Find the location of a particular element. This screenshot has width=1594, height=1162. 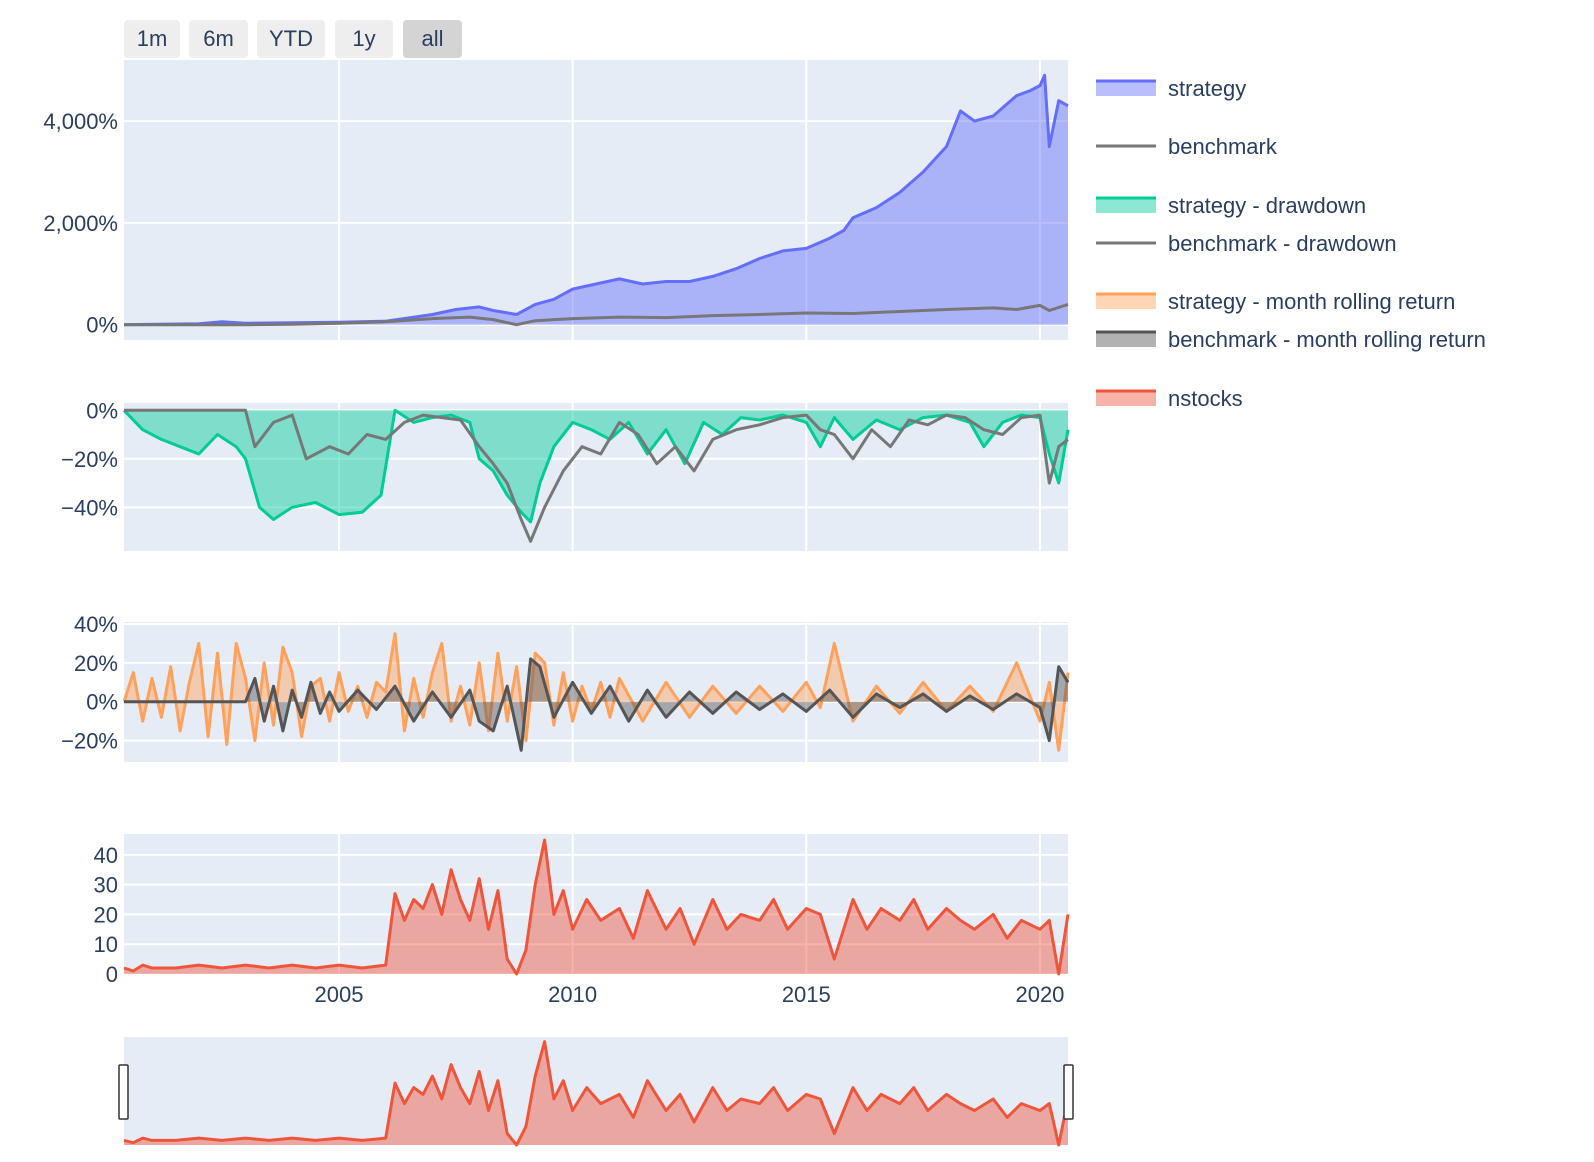

range-button-all: all is located at coordinates (432, 39).